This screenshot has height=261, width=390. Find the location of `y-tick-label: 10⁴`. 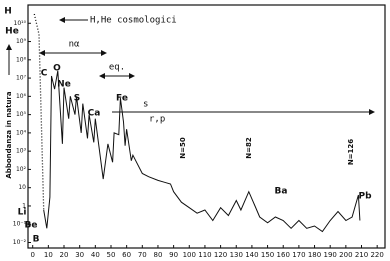

y-tick-label: 10⁴ is located at coordinates (21, 132).